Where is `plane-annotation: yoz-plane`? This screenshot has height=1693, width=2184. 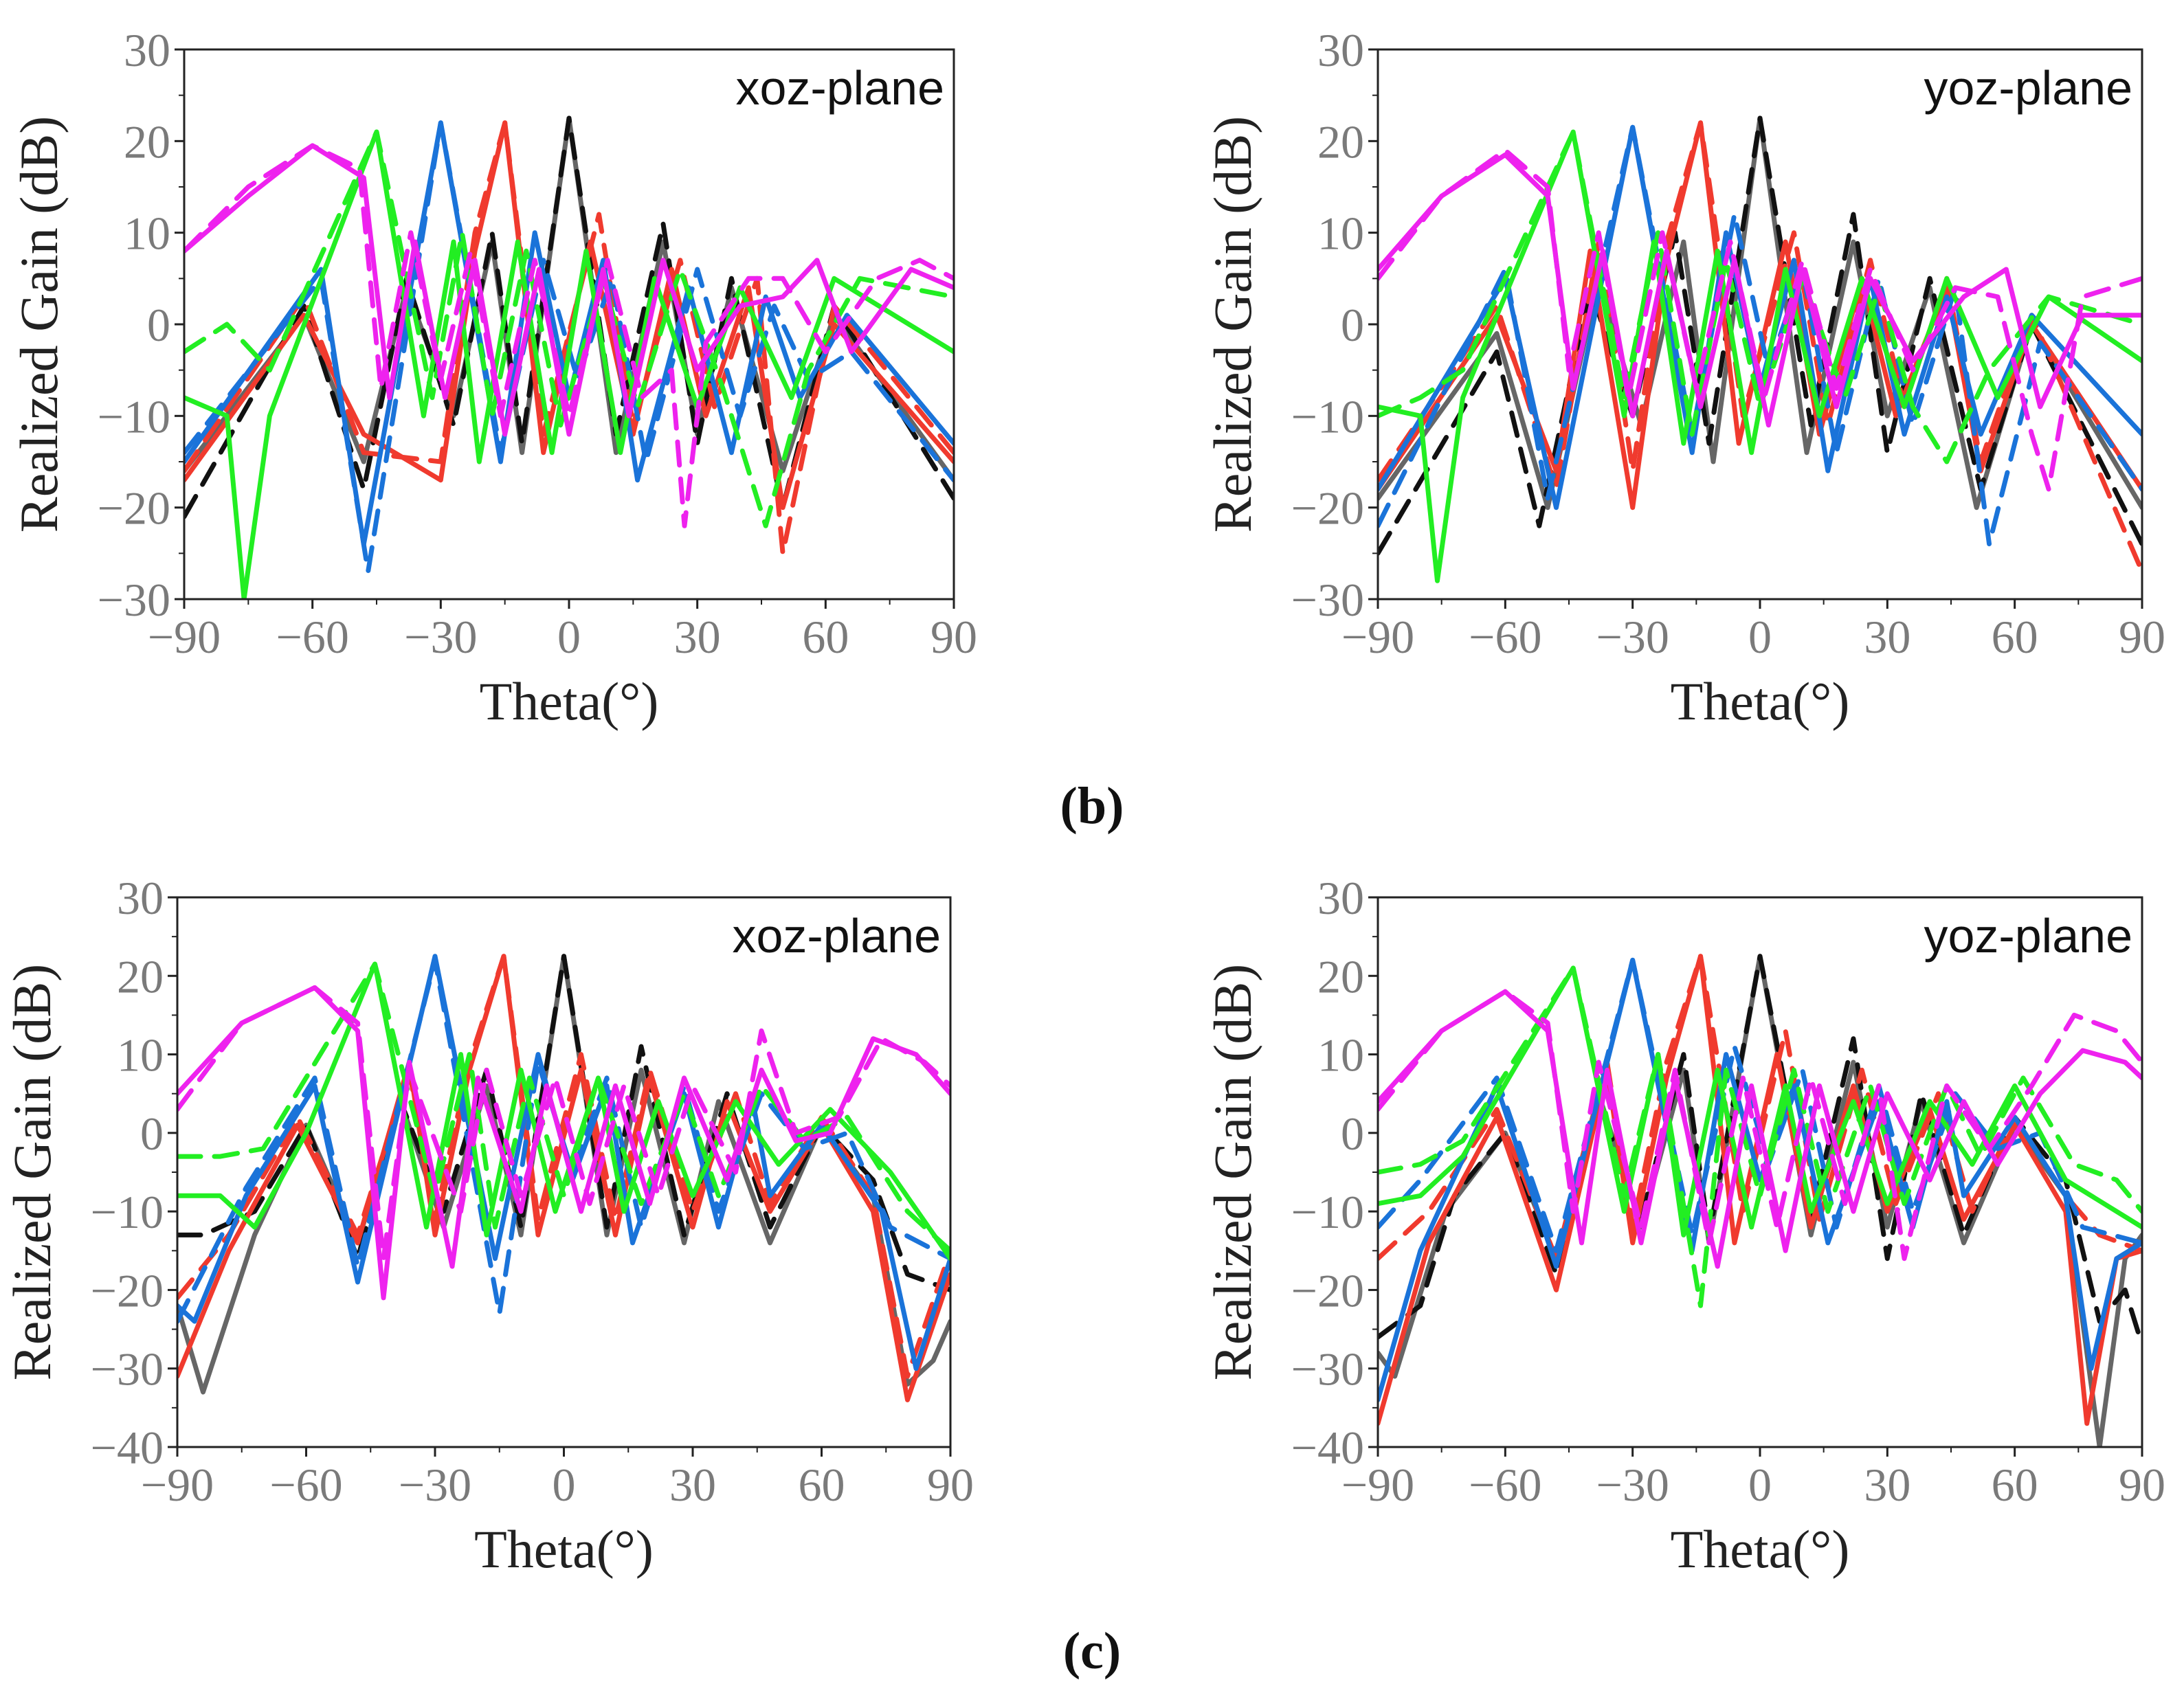 plane-annotation: yoz-plane is located at coordinates (2028, 936).